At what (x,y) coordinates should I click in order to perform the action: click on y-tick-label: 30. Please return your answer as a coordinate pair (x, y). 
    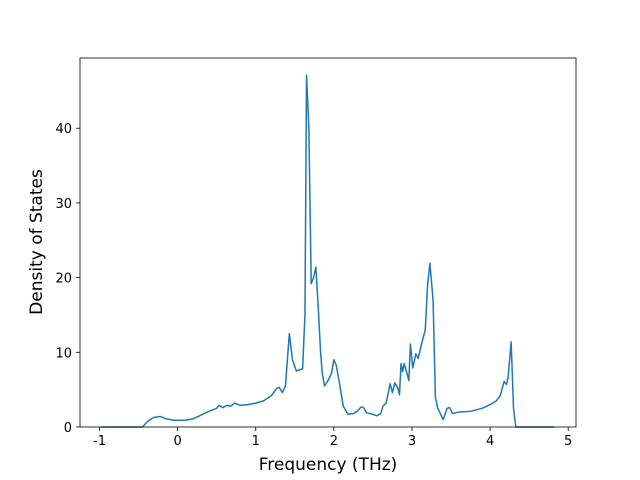
    Looking at the image, I should click on (63, 204).